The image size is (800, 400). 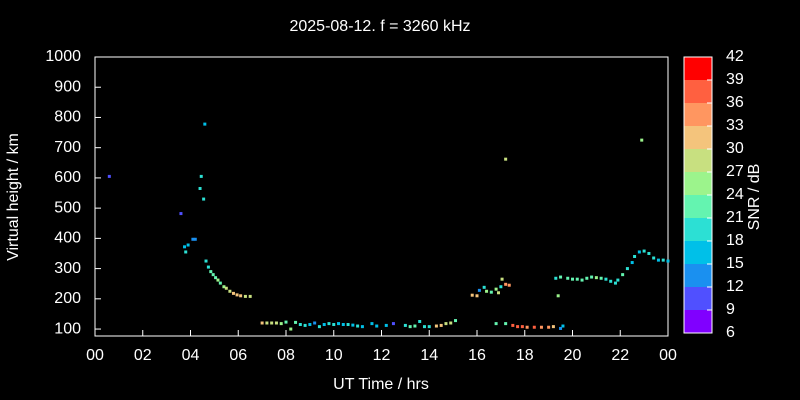 I want to click on colorbar-tick-label: 9, so click(x=730, y=309).